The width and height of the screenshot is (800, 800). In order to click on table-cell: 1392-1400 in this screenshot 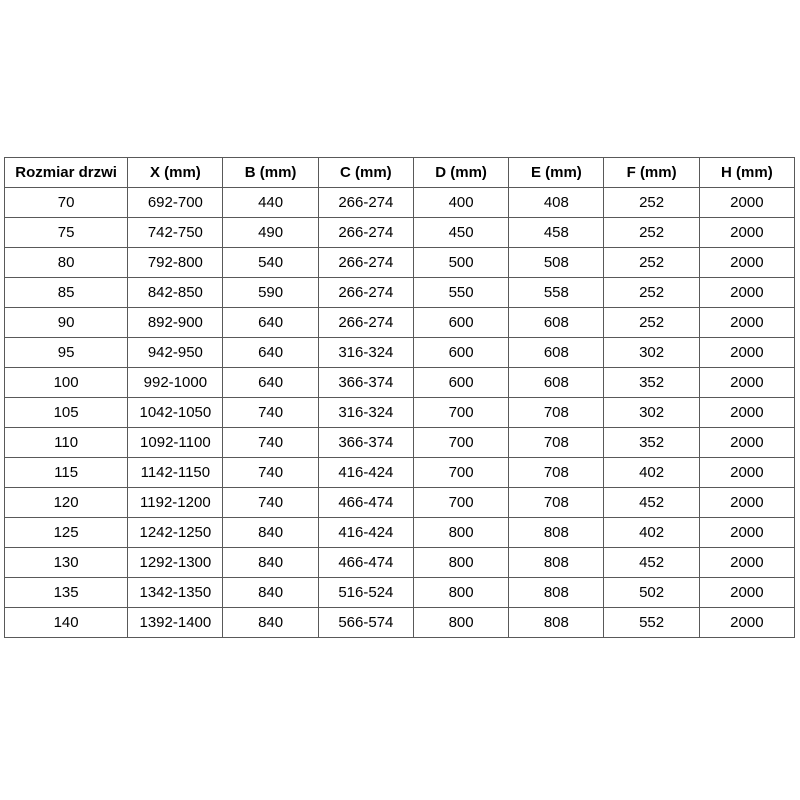, I will do `click(175, 622)`.